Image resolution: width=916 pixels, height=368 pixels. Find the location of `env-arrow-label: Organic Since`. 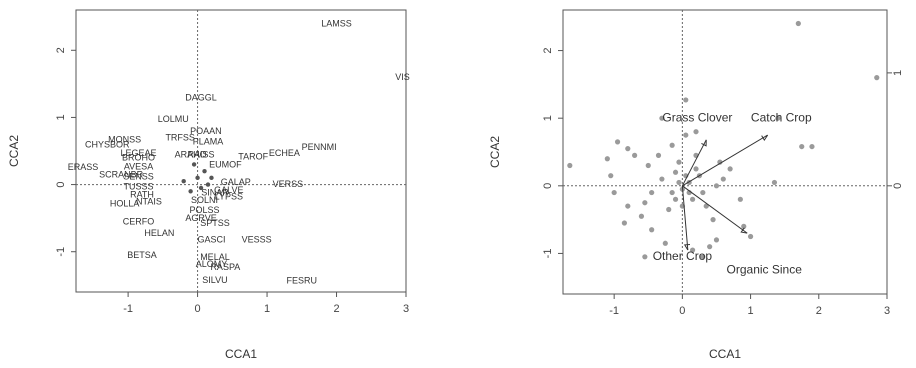

env-arrow-label: Organic Since is located at coordinates (765, 270).